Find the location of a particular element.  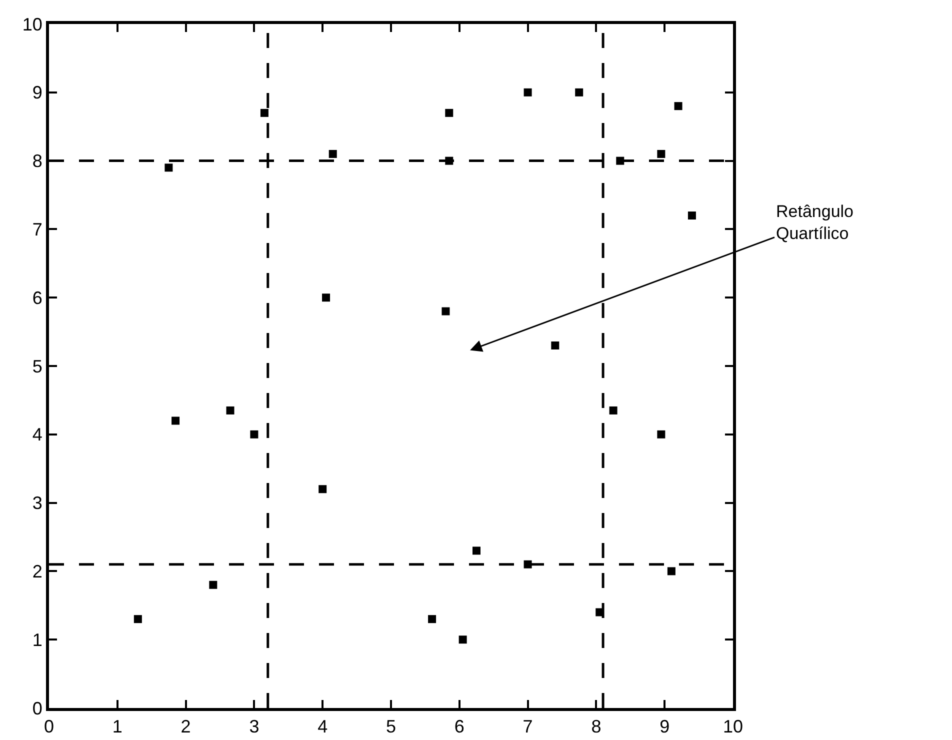

y-tick-label: 9 is located at coordinates (37, 92).